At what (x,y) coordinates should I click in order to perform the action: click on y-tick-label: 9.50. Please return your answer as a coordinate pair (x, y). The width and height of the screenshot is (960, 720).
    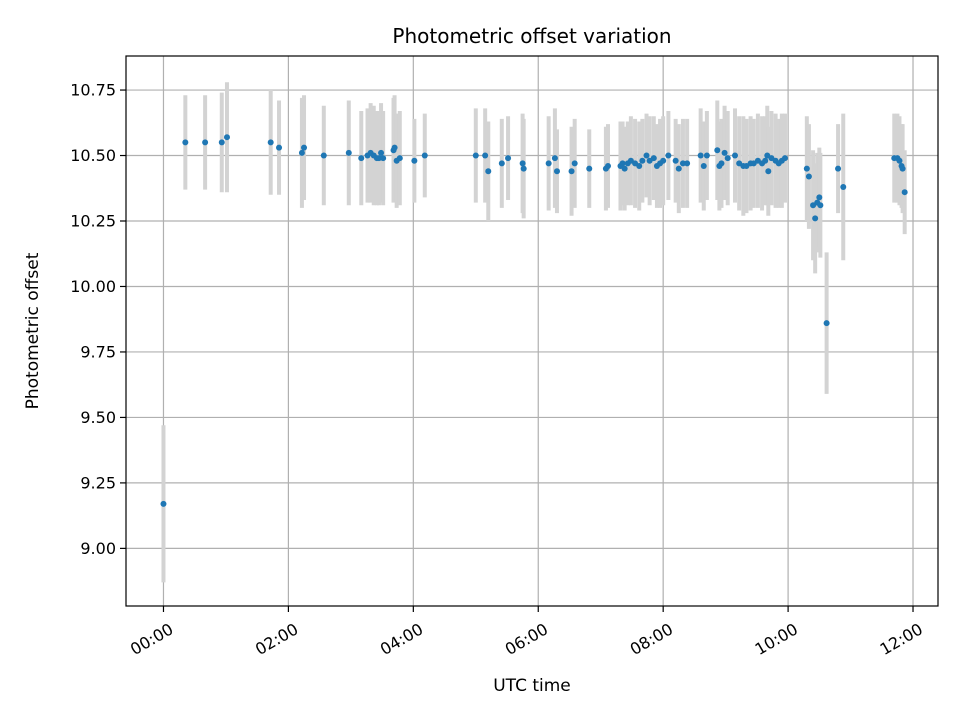
    Looking at the image, I should click on (98, 417).